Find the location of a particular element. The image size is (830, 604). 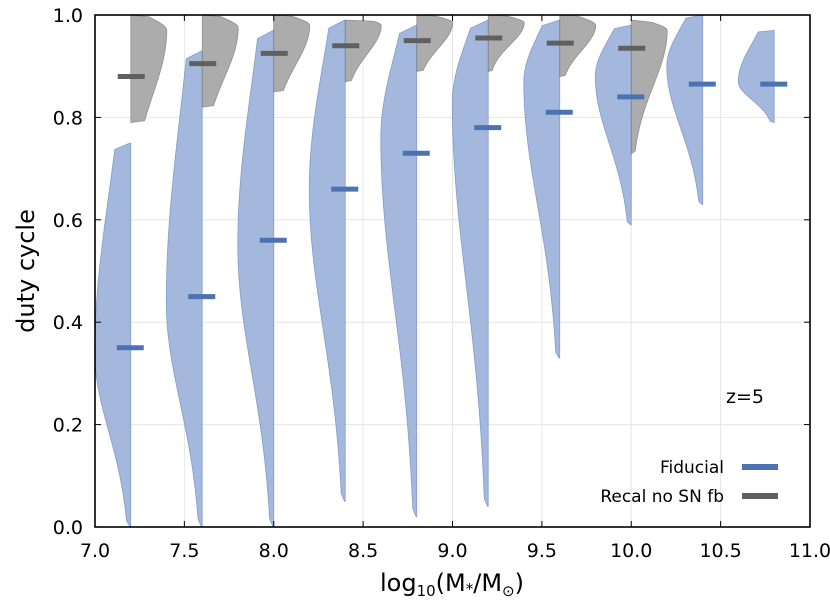

x-tick-label: 10.0 is located at coordinates (631, 551).